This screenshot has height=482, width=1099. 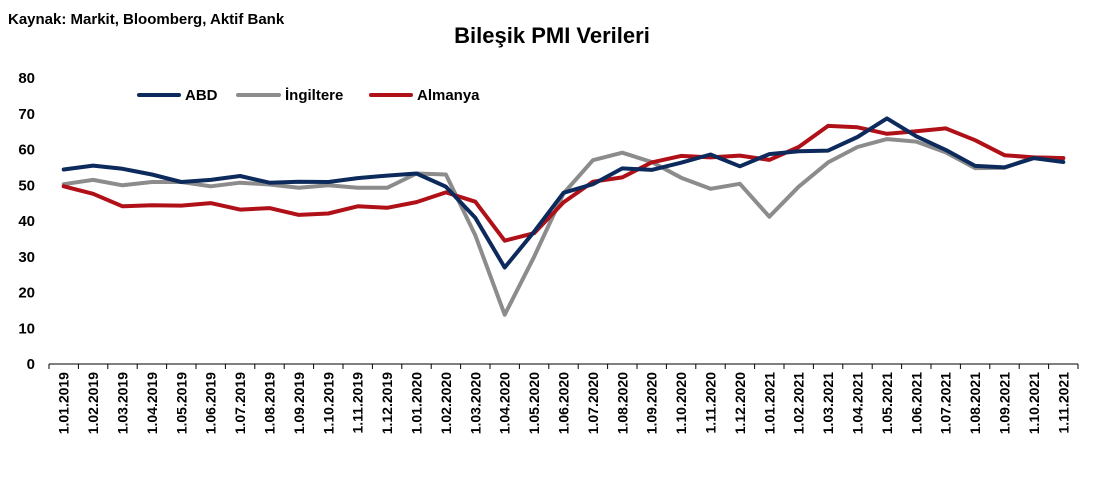 What do you see at coordinates (314, 95) in the screenshot?
I see `legend-label: İngiltere` at bounding box center [314, 95].